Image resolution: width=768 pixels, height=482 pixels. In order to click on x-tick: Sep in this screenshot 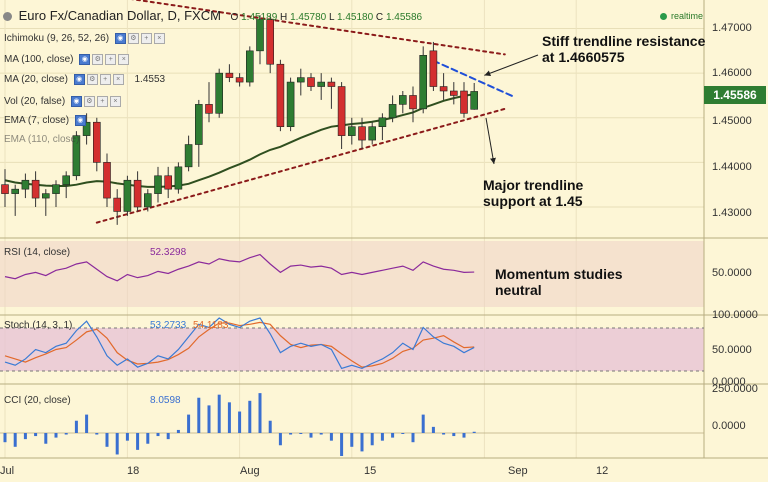, I will do `click(518, 471)`.